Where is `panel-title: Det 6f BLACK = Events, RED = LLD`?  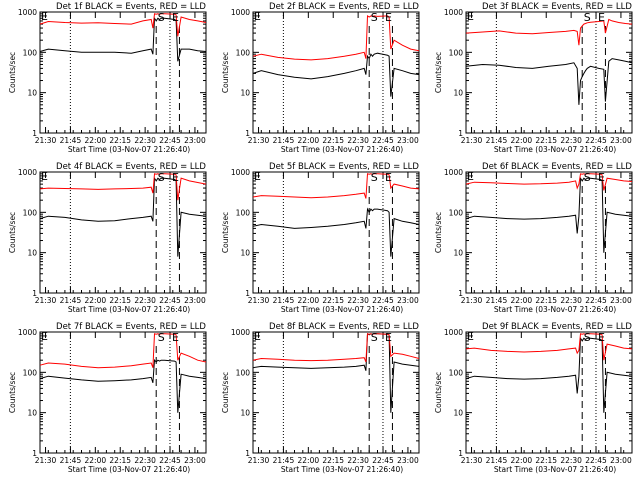 panel-title: Det 6f BLACK = Events, RED = LLD is located at coordinates (557, 167).